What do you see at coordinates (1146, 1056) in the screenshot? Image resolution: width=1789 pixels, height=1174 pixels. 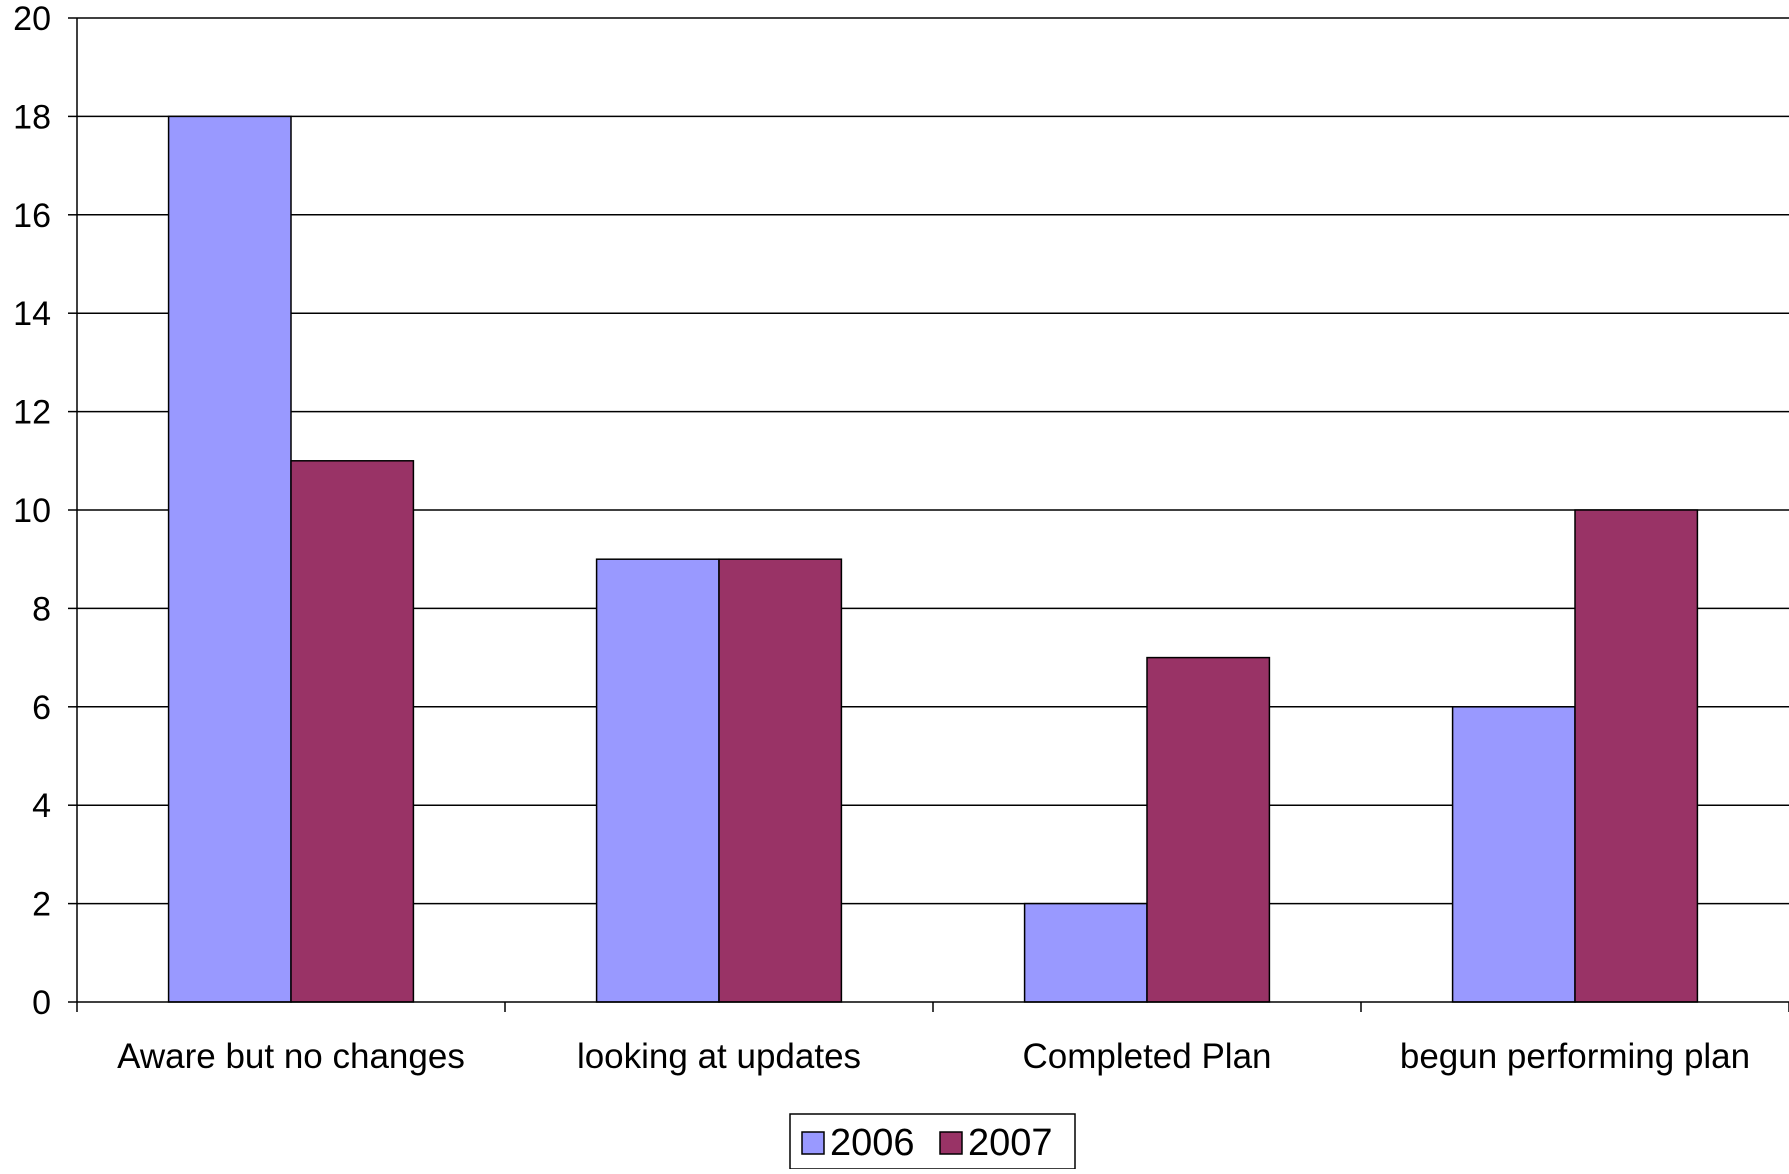 I see `category-label: Completed Plan` at bounding box center [1146, 1056].